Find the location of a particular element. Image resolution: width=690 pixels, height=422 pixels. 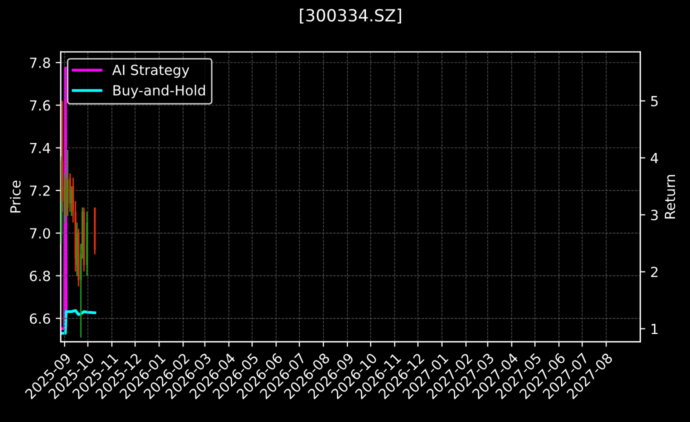

y2-tick-label: 1 is located at coordinates (655, 329).